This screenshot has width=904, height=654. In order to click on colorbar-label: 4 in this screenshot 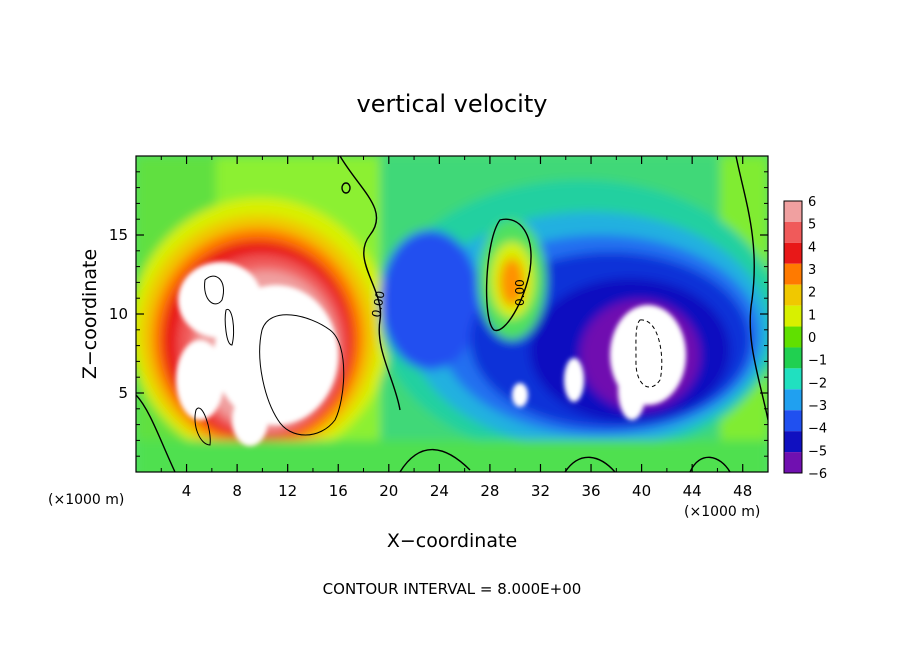, I will do `click(812, 247)`.